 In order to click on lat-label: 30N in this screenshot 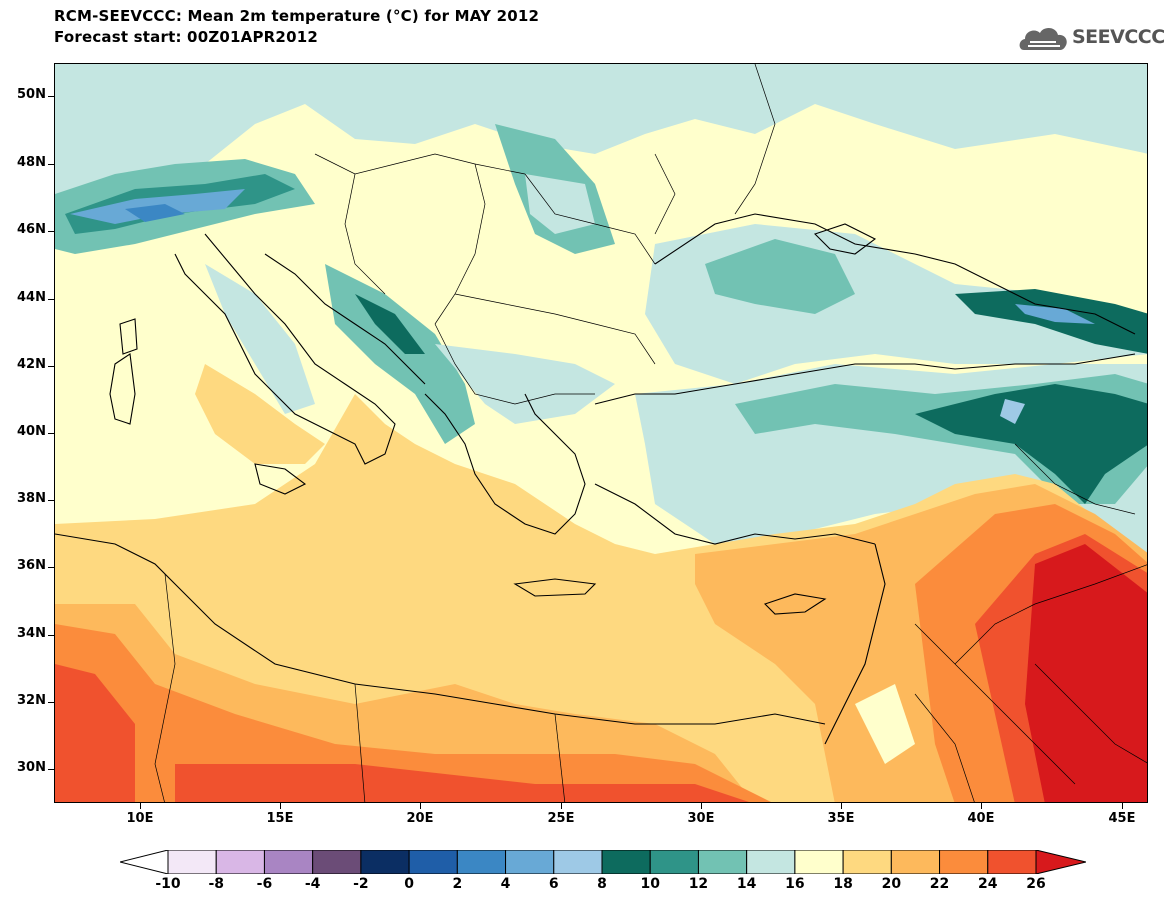, I will do `click(31, 767)`.